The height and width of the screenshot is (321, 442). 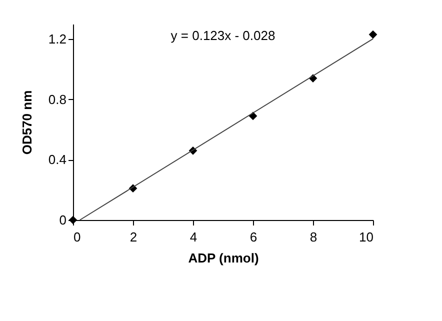 I want to click on x-tick-label: 10, so click(x=366, y=237).